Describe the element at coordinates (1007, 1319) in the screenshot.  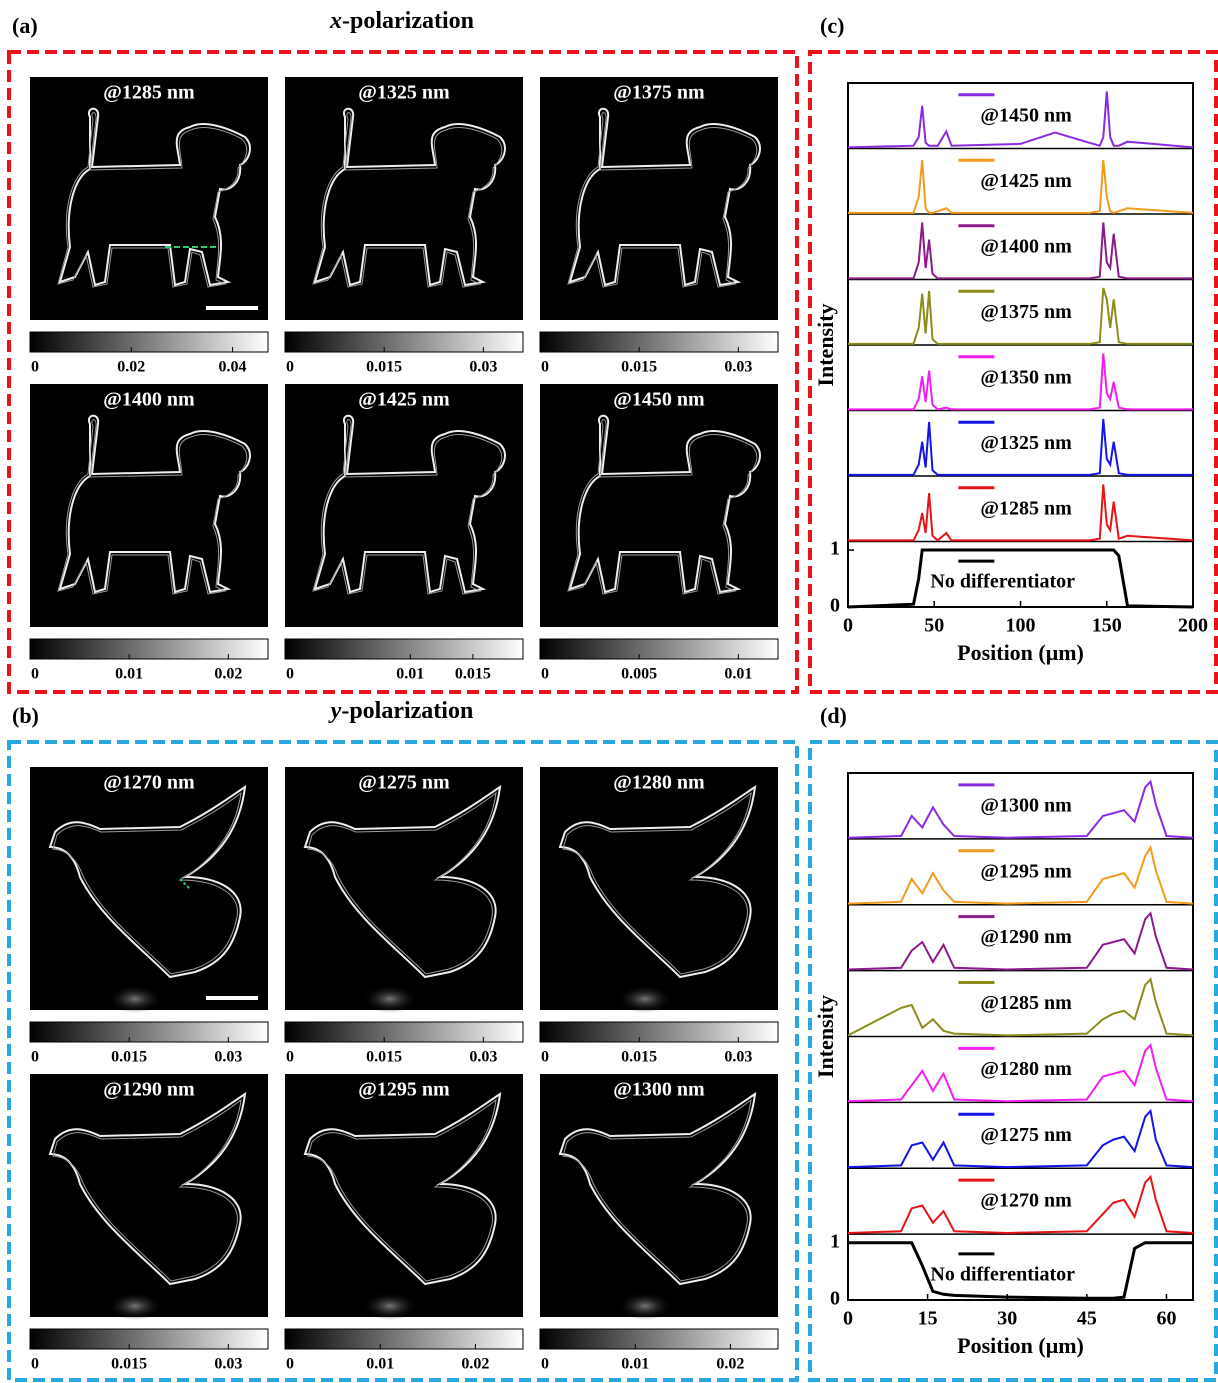
I see `x-tick-label: 30` at that location.